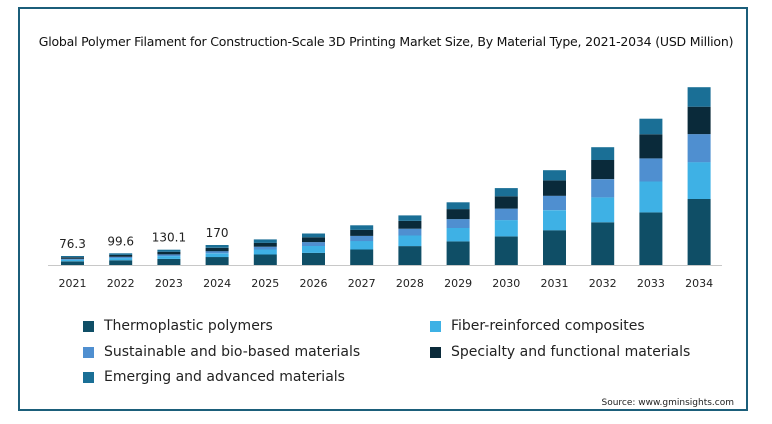 The height and width of the screenshot is (424, 772). What do you see at coordinates (699, 283) in the screenshot?
I see `x-tick-label: 2034` at bounding box center [699, 283].